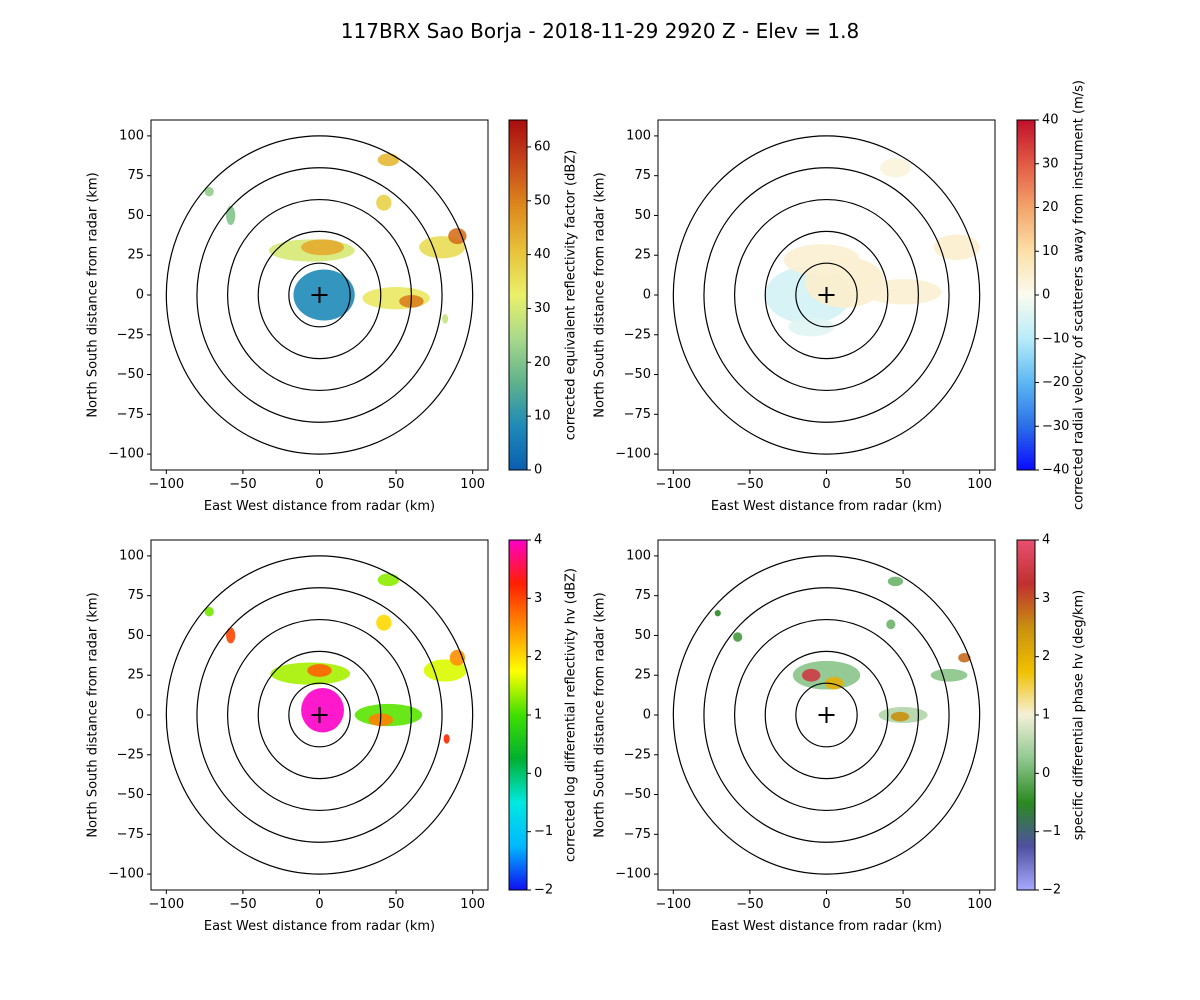 This screenshot has height=1000, width=1200. Describe the element at coordinates (673, 904) in the screenshot. I see `x-tick-label: −100` at that location.